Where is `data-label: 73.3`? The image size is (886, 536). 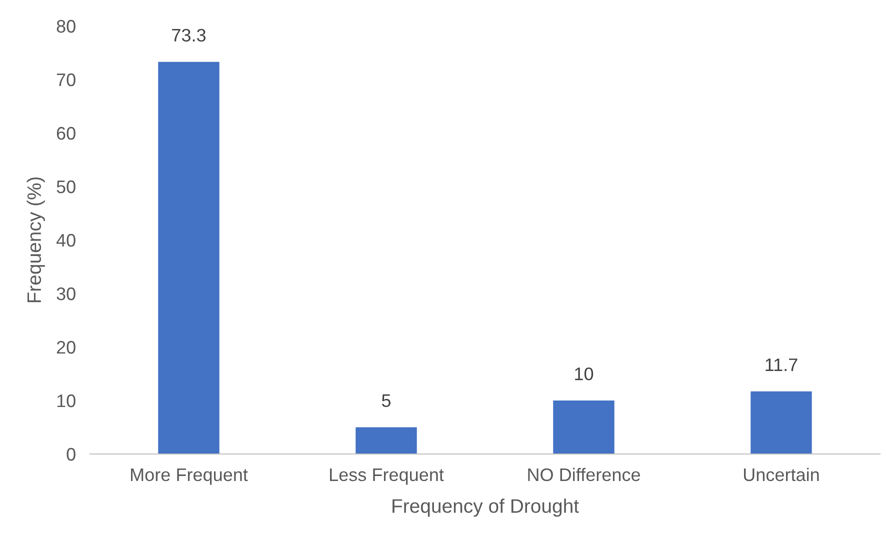 data-label: 73.3 is located at coordinates (189, 35).